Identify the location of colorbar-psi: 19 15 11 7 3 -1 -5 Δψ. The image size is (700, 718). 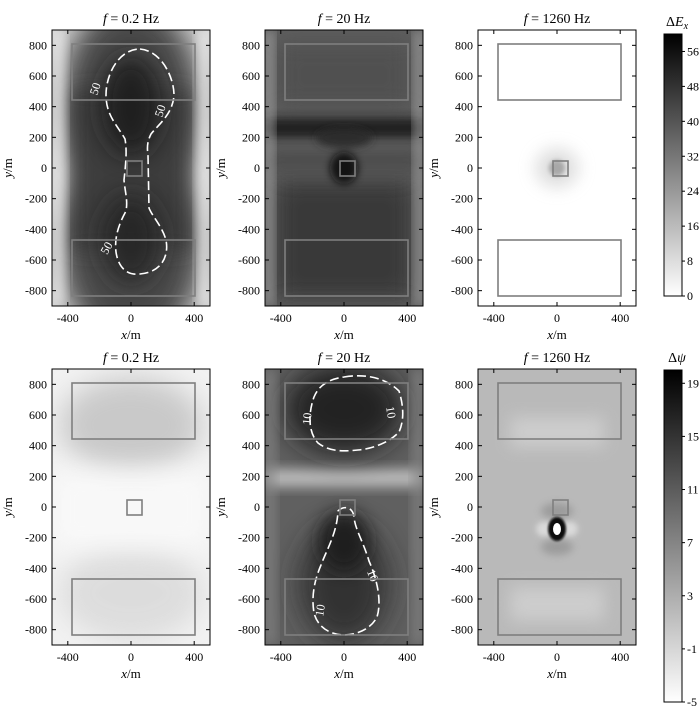
(681, 530).